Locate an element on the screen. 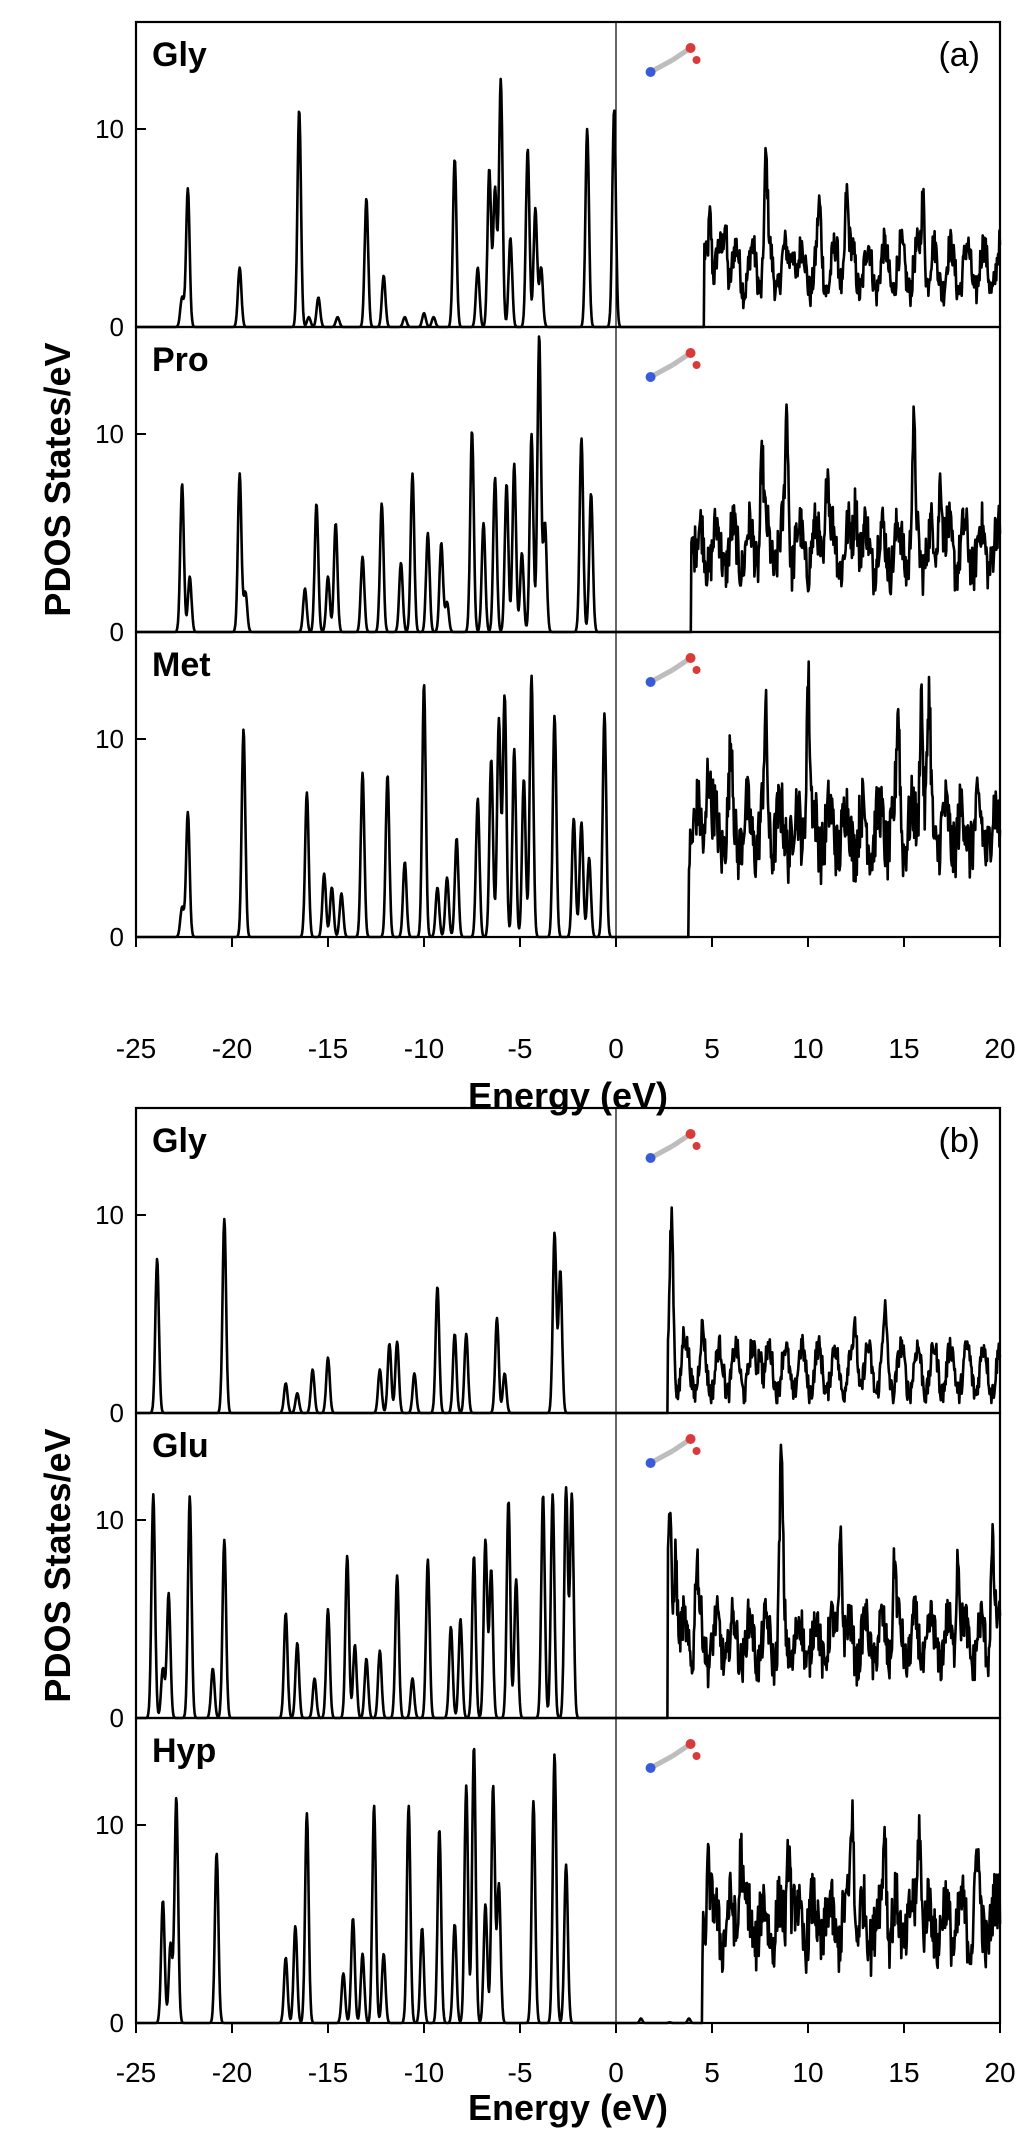 This screenshot has height=2132, width=1024. panel-label: (a) is located at coordinates (959, 55).